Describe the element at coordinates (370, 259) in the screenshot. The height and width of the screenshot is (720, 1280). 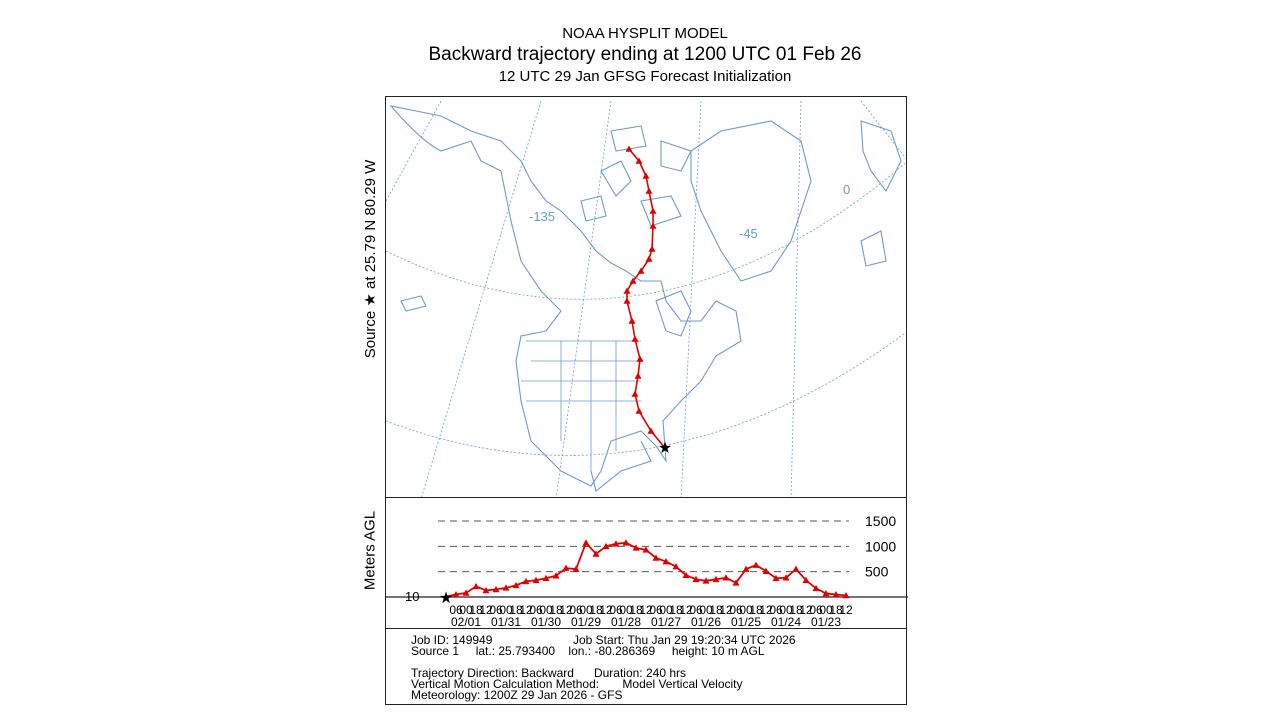
I see `source-location-label: Source ★ at 25.79 N 80.29 W` at that location.